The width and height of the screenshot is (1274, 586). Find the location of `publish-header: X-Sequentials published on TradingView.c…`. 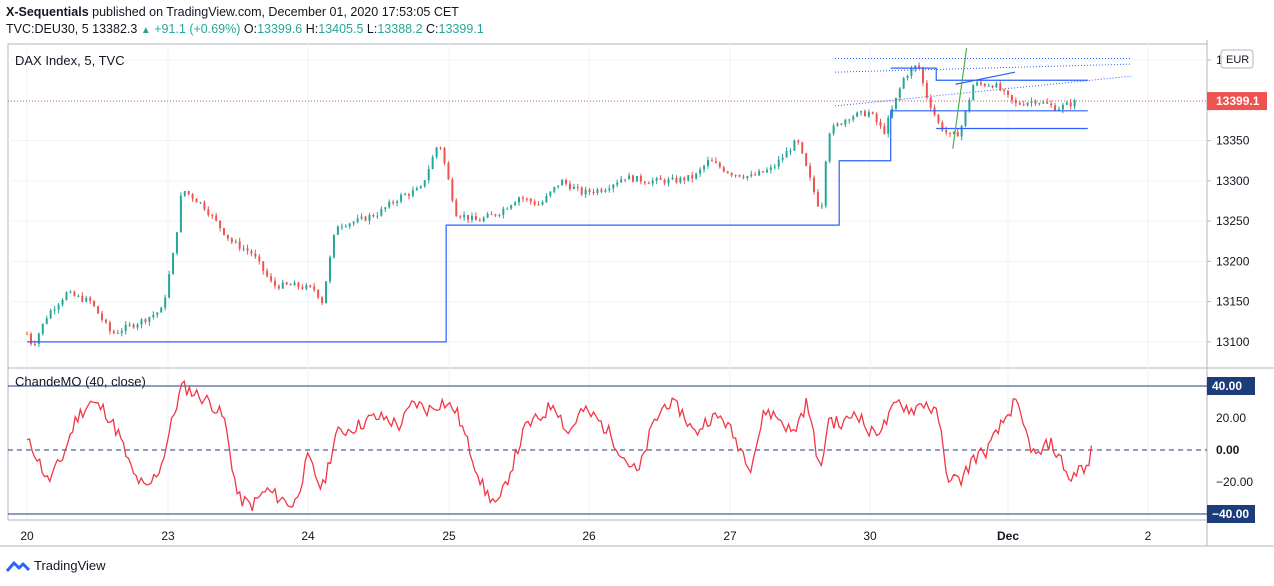

publish-header: X-Sequentials published on TradingView.c… is located at coordinates (232, 12).